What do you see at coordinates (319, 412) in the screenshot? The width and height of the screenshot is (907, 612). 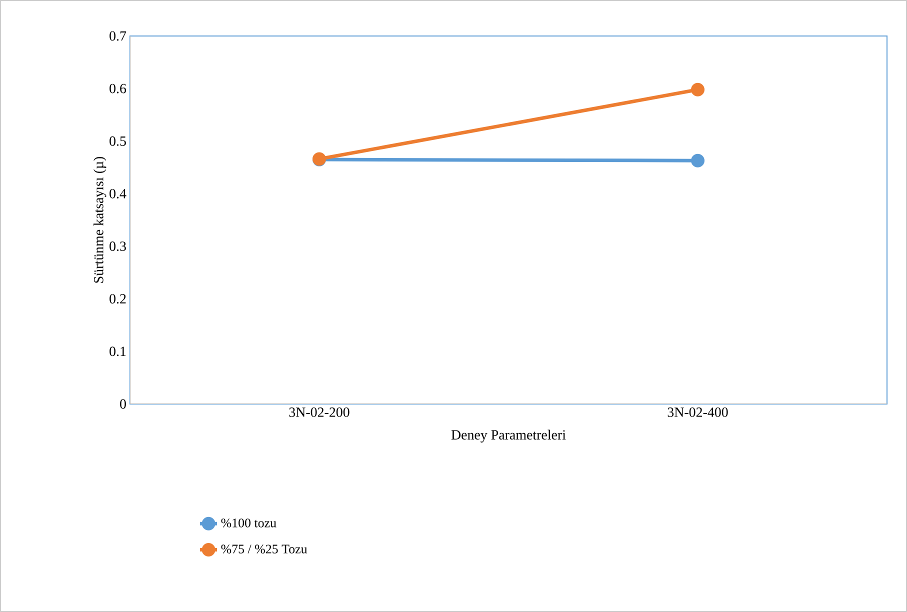 I see `x-tick-label: 3N-02-200` at bounding box center [319, 412].